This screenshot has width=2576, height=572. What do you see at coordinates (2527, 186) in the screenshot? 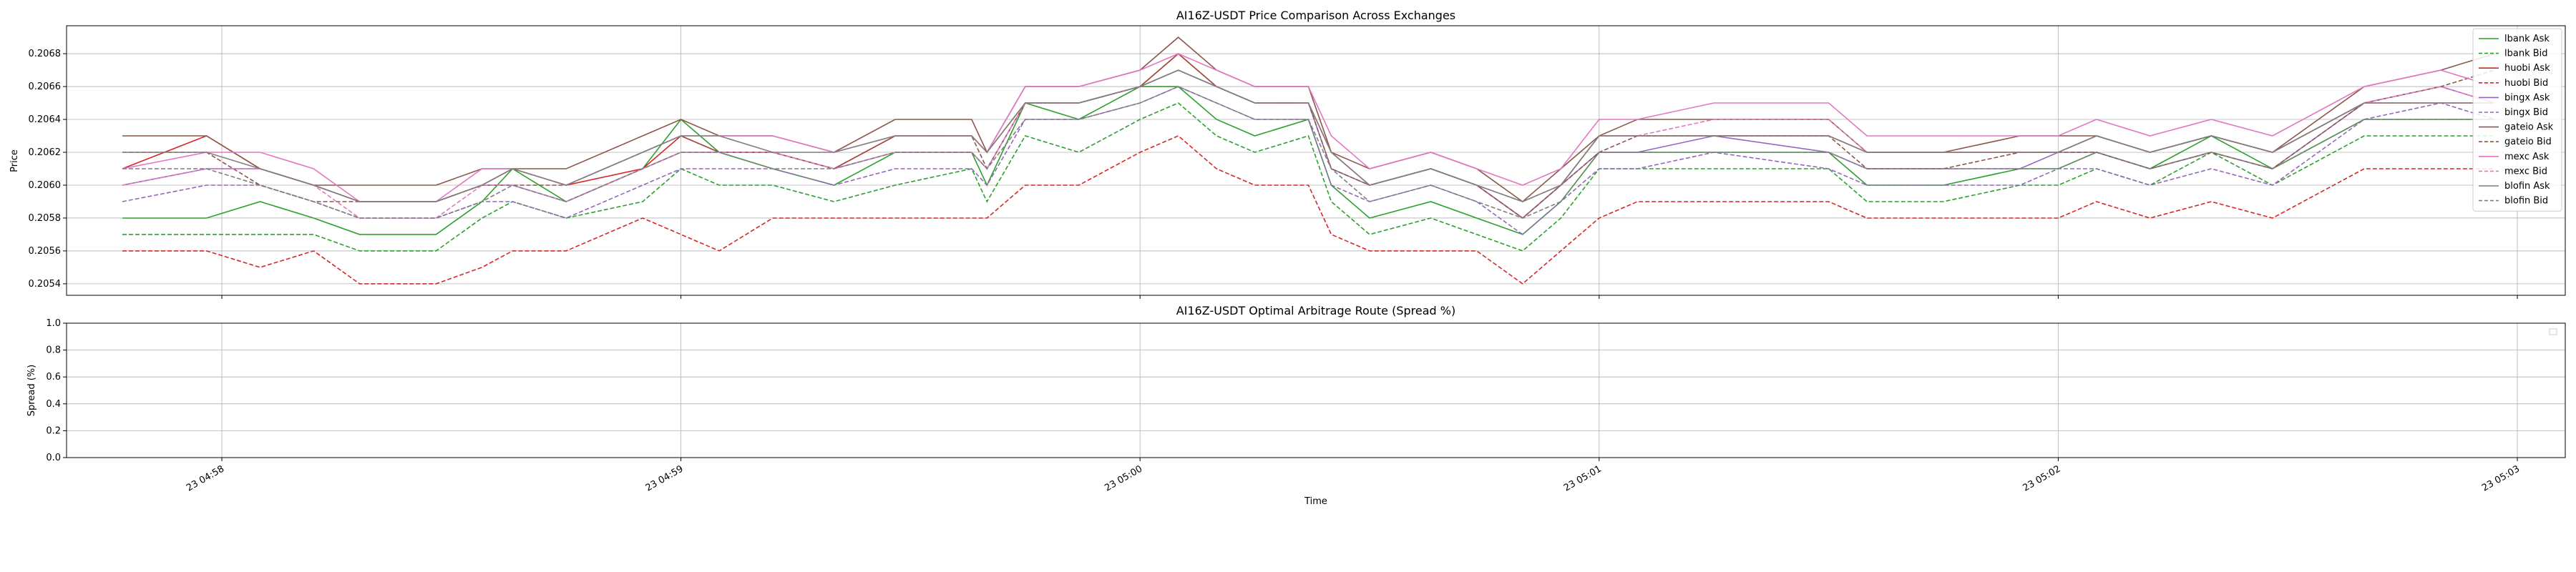
I see `legend-label: blofin Ask` at bounding box center [2527, 186].